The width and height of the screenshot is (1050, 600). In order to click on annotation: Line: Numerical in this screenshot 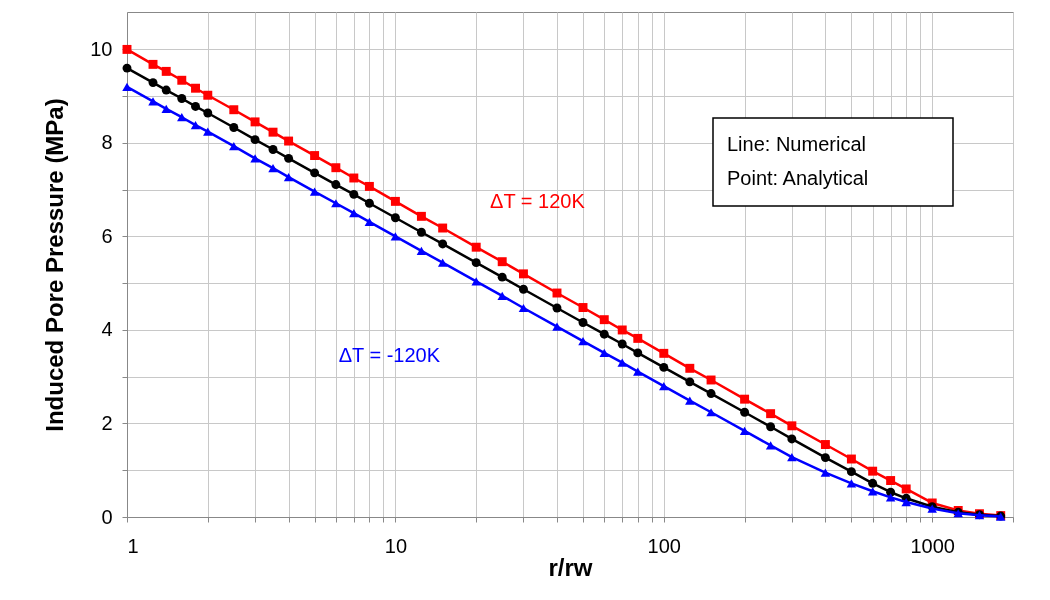, I will do `click(796, 144)`.